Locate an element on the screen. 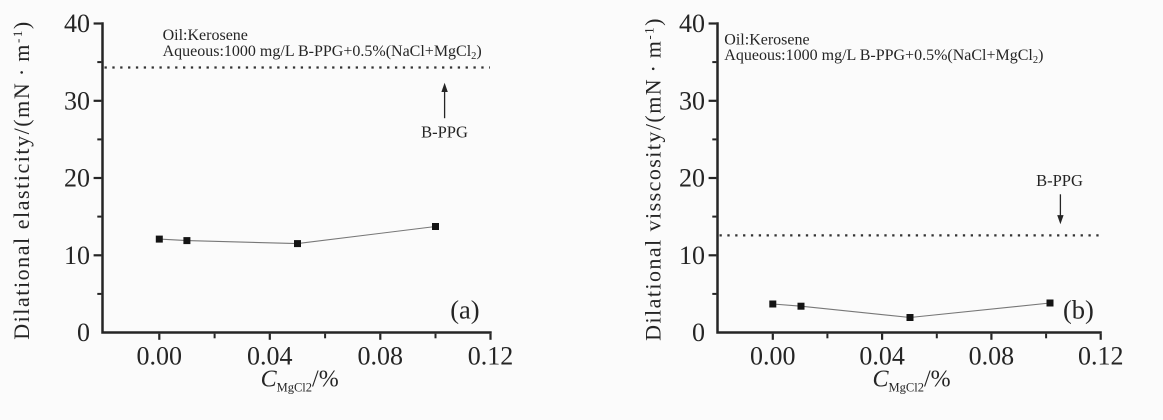 The image size is (1163, 420). svg-text:Dilational visscosity/(mN · m-: Dilational visscosity/(mN · m-1) is located at coordinates (653, 179).